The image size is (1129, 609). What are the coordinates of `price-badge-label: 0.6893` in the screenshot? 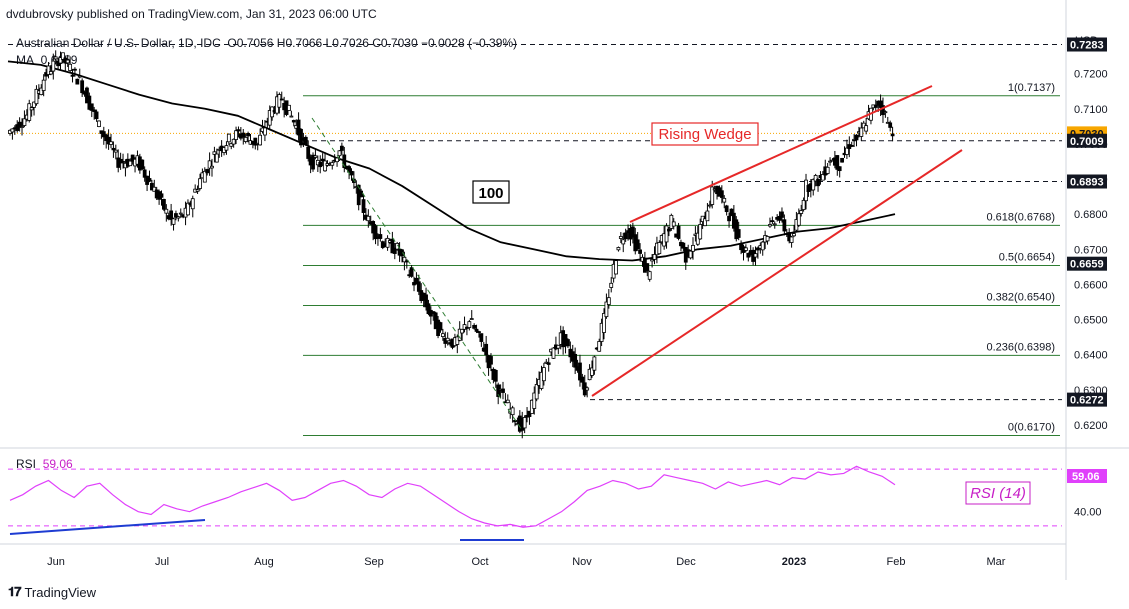 It's located at (1087, 183).